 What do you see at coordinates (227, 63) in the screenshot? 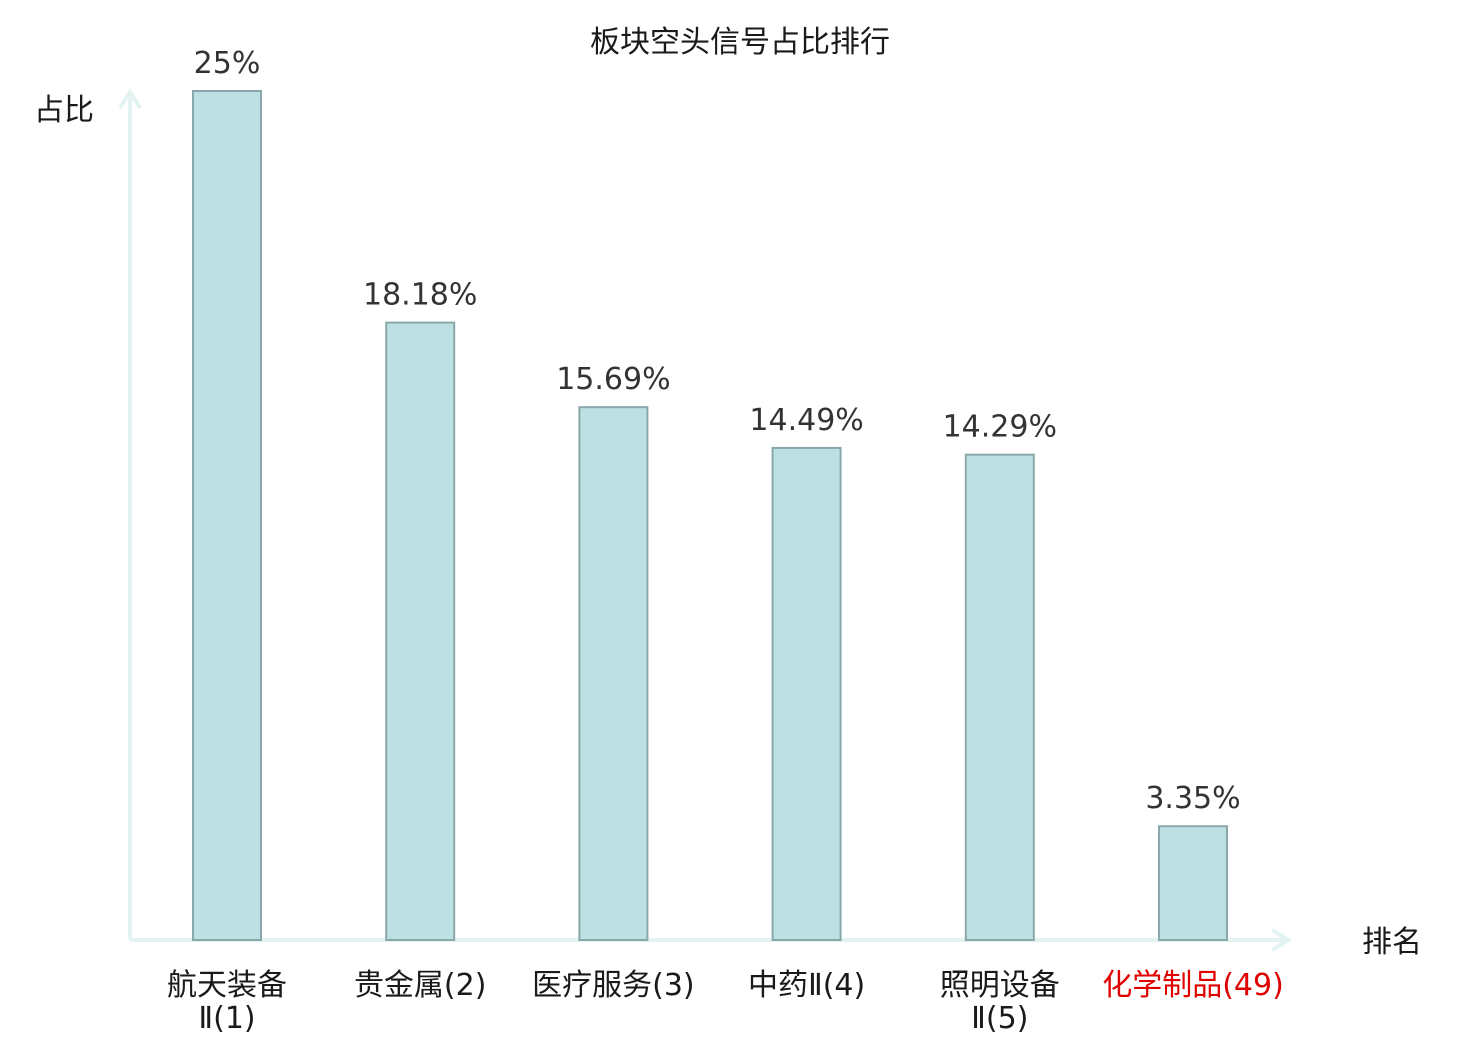
I see `value-label-1: 25%` at bounding box center [227, 63].